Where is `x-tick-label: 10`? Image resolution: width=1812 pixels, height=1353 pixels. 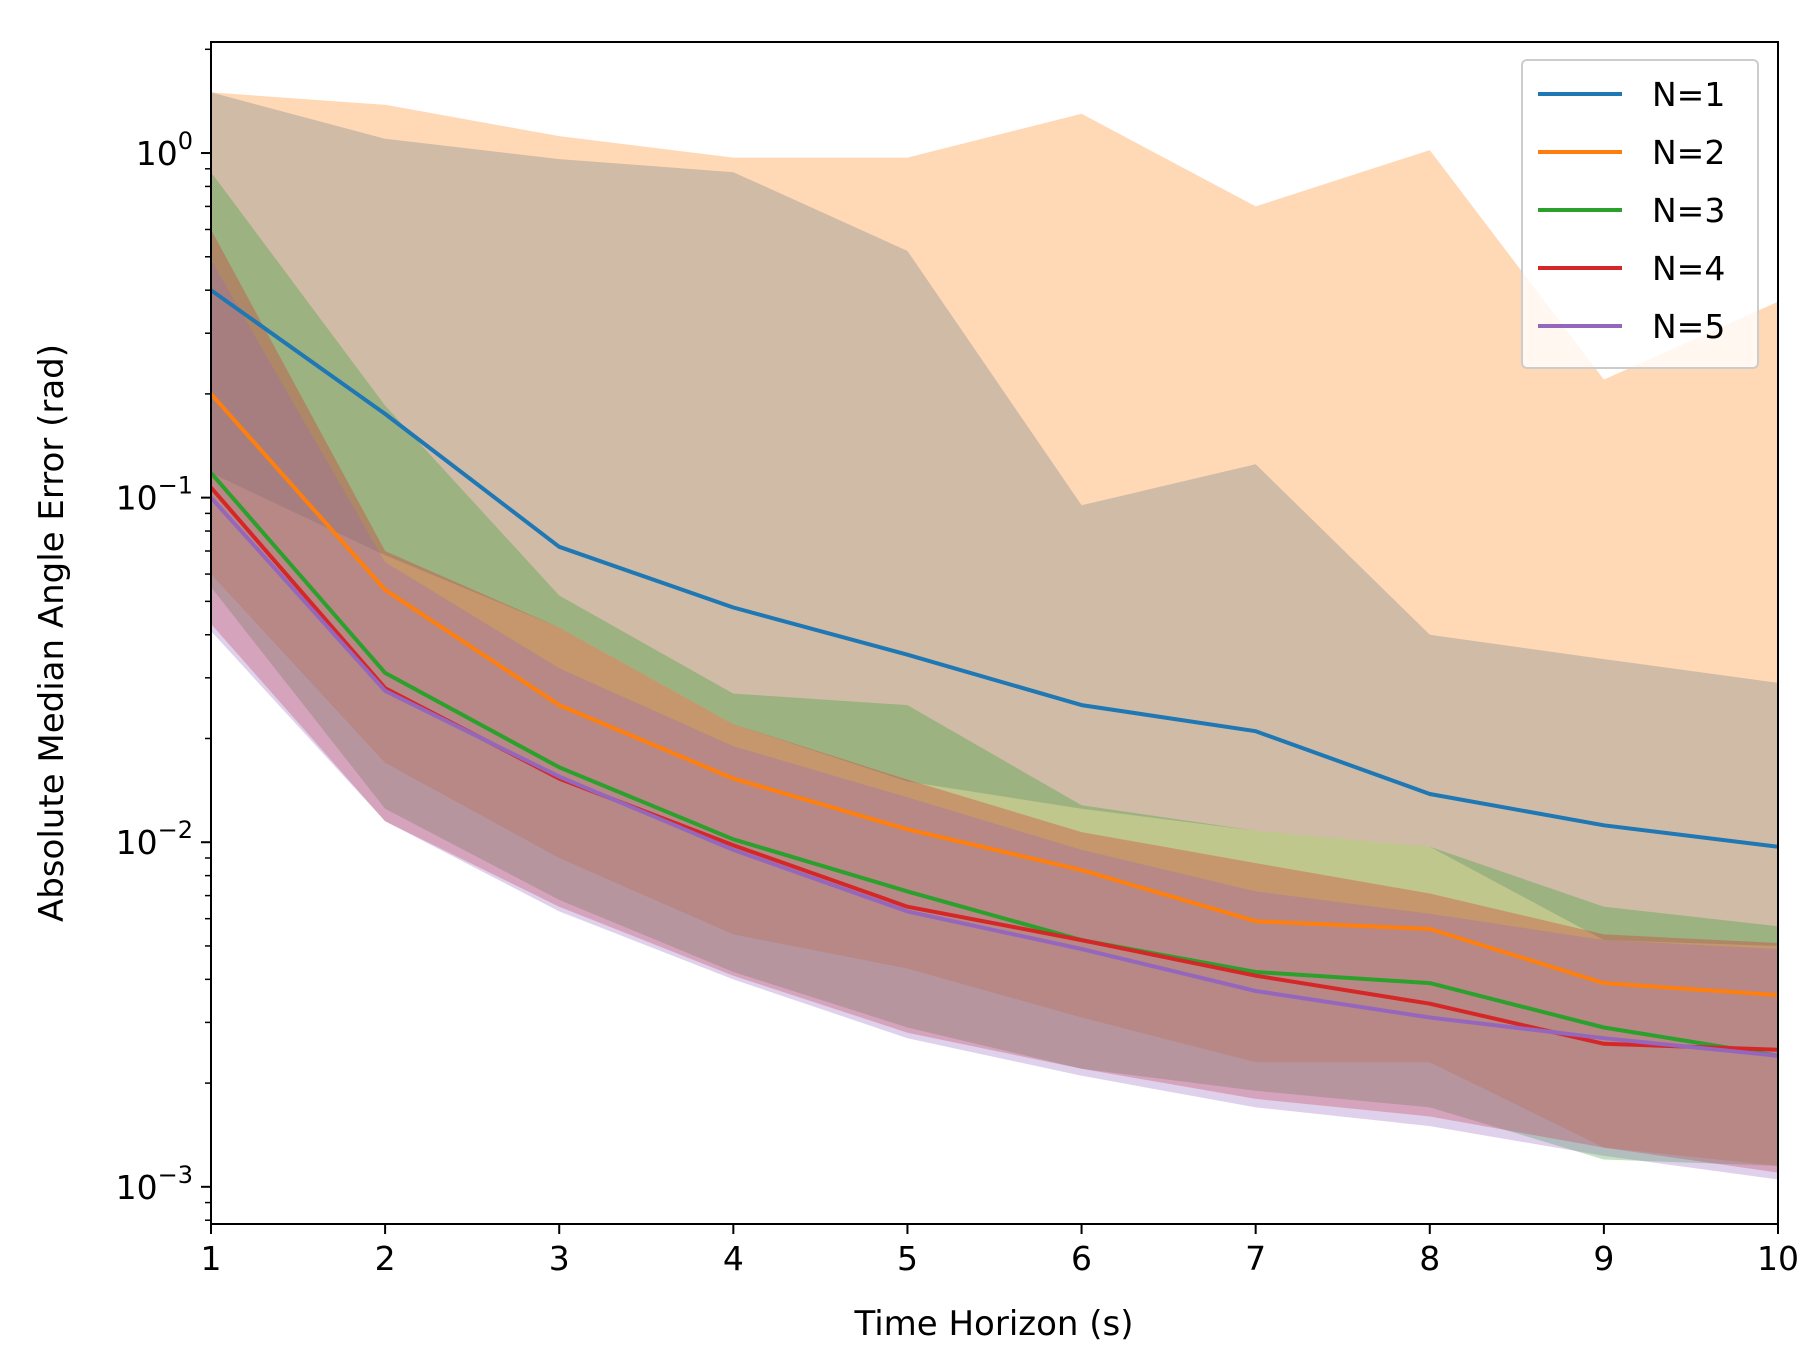
x-tick-label: 10 is located at coordinates (1778, 1258).